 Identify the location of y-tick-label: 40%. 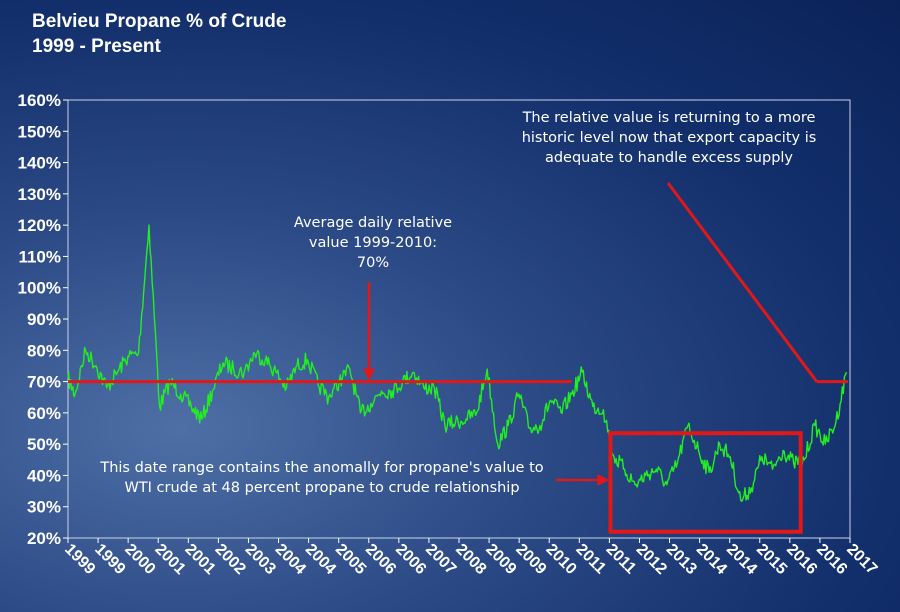
(44, 475).